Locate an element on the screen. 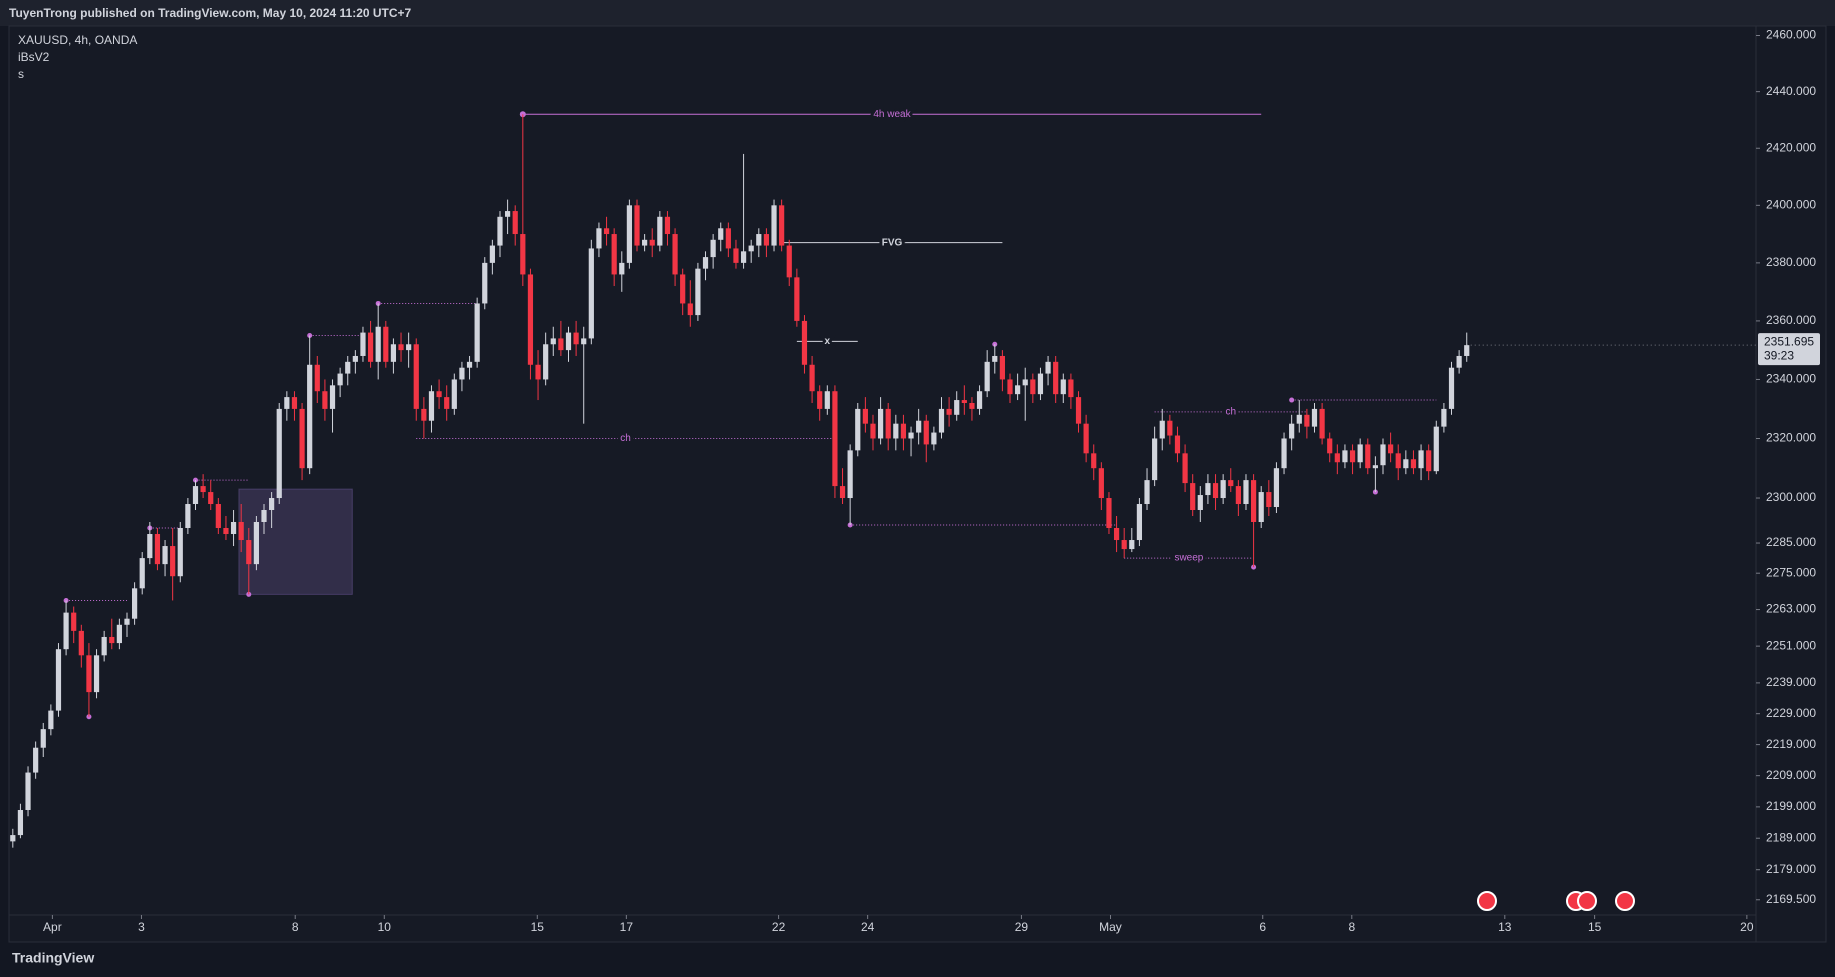 The height and width of the screenshot is (977, 1835). y-tick-label: 2360.000 is located at coordinates (1791, 320).